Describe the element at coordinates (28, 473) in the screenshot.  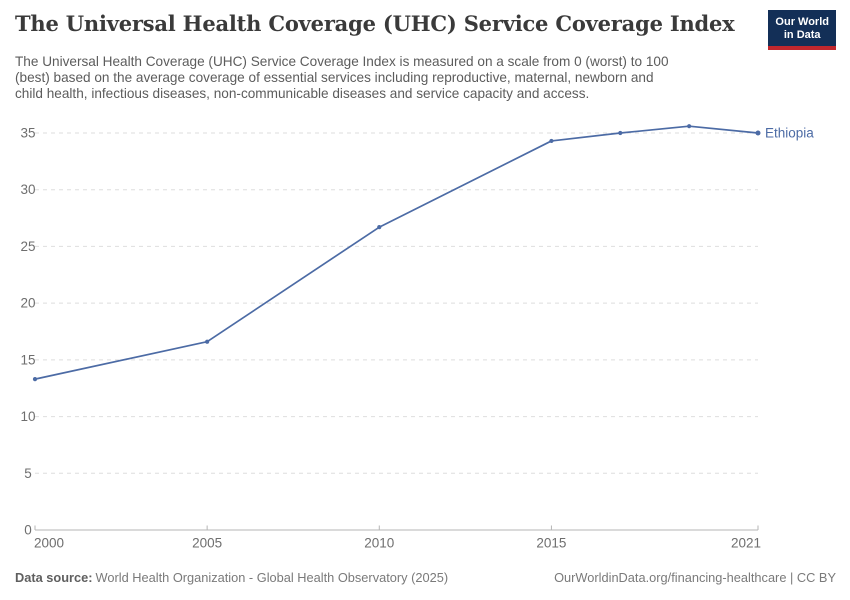
I see `y-axis-tick-label: 5` at that location.